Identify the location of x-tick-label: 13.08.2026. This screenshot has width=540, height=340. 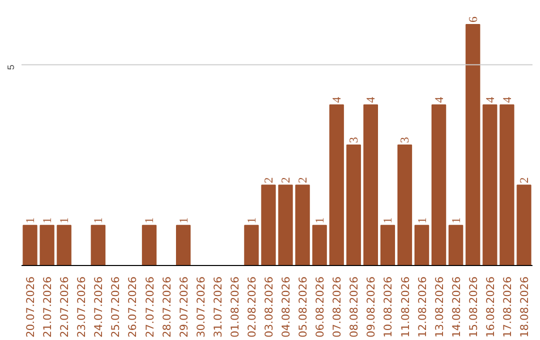
(439, 307).